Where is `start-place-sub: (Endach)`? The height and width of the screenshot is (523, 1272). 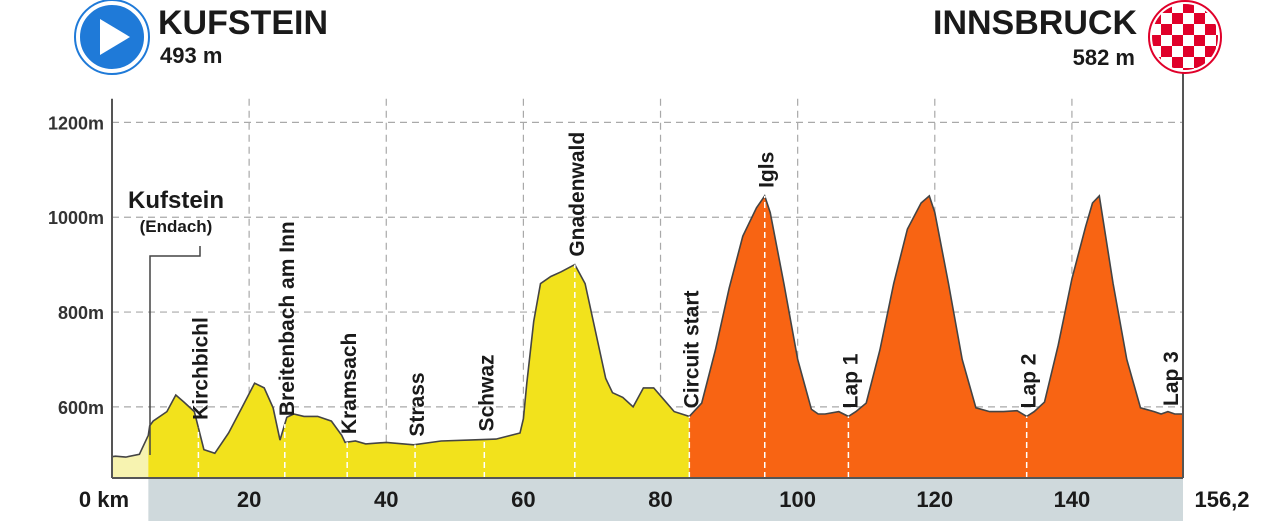
start-place-sub: (Endach) is located at coordinates (176, 226).